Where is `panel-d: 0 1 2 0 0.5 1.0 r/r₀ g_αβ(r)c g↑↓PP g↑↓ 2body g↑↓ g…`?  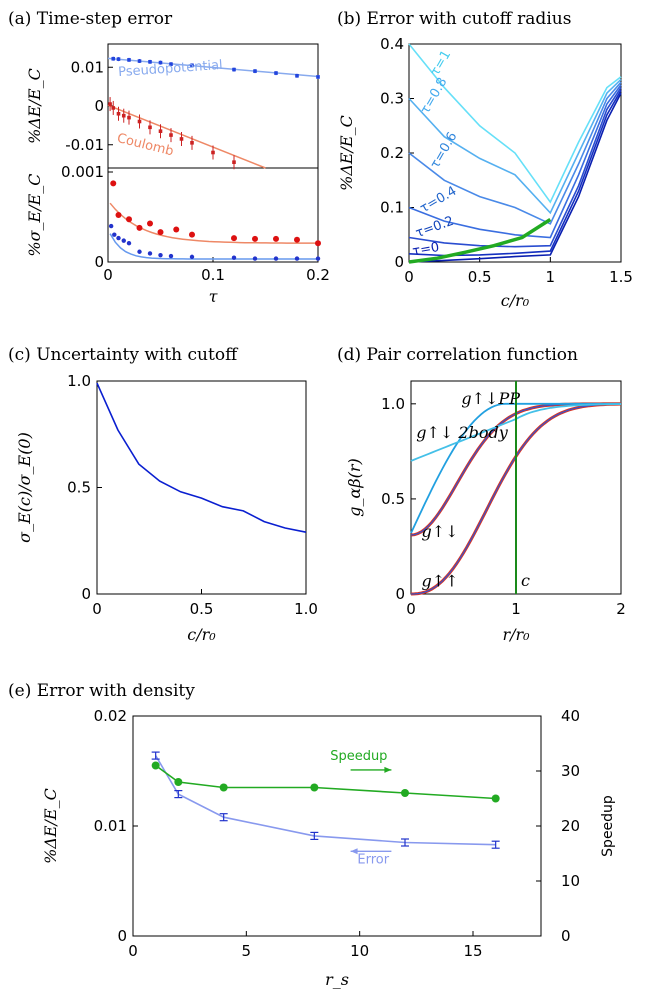
panel-d: 0 1 2 0 0.5 1.0 r/r₀ g_αβ(r)c g↑↓PP g↑↓ 2body g↑↓ g… is located at coordinates (485, 512).